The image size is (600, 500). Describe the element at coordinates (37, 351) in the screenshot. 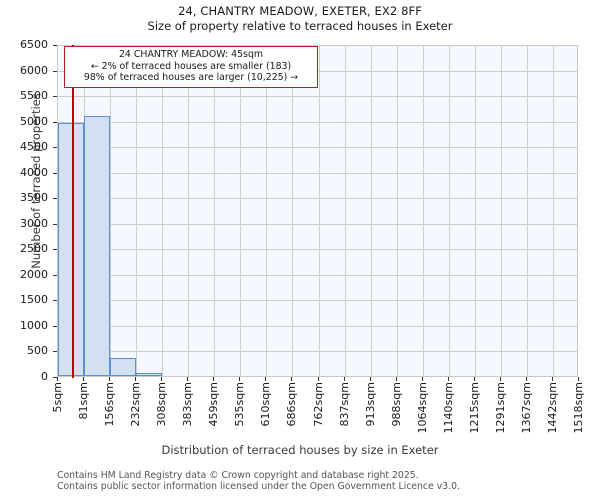

I see `y-axis-tick-label: 500` at that location.